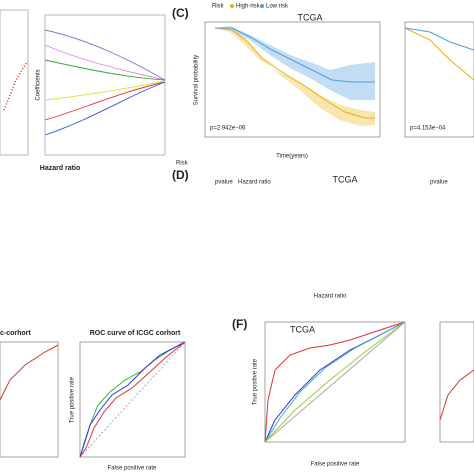 The width and height of the screenshot is (474, 474). I want to click on panel-label: (C), so click(180, 13).